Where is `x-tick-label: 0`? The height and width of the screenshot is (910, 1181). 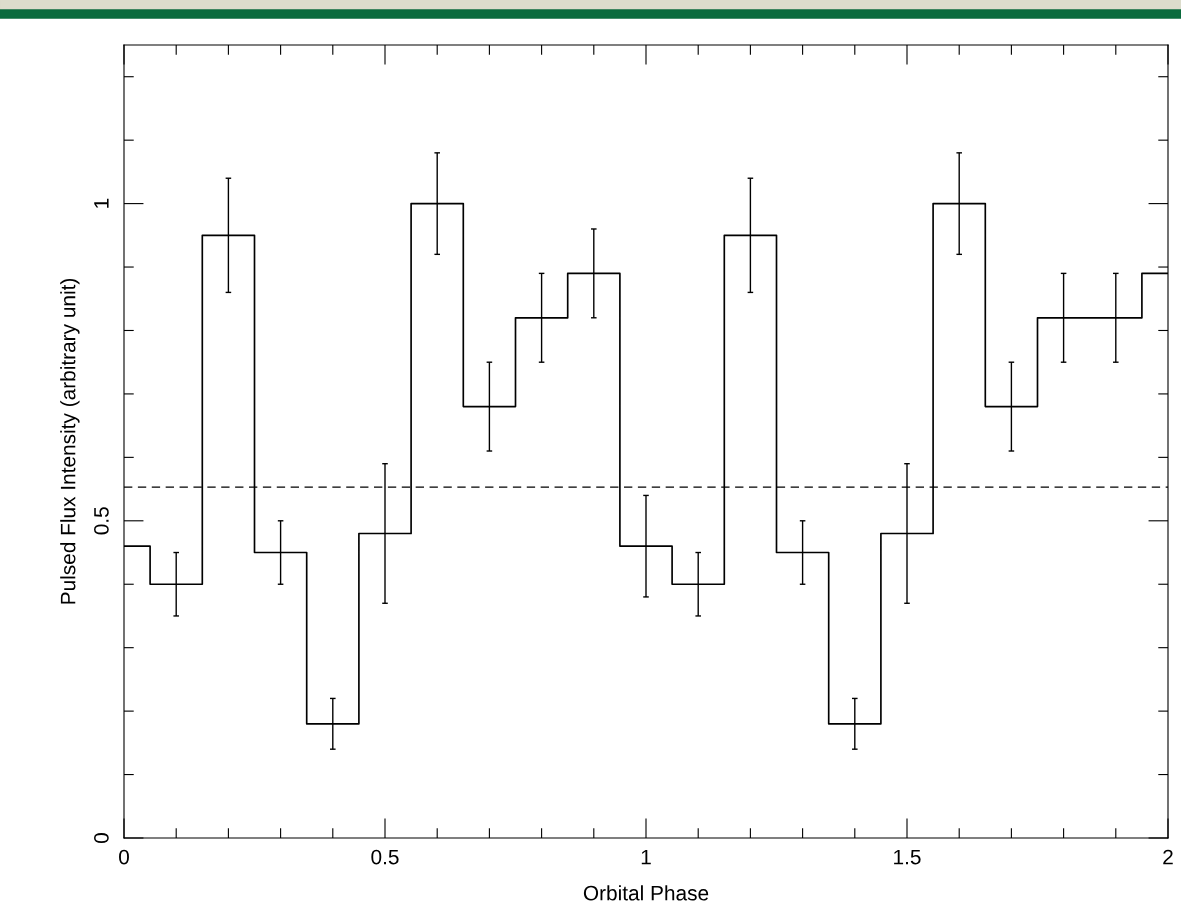 x-tick-label: 0 is located at coordinates (124, 857).